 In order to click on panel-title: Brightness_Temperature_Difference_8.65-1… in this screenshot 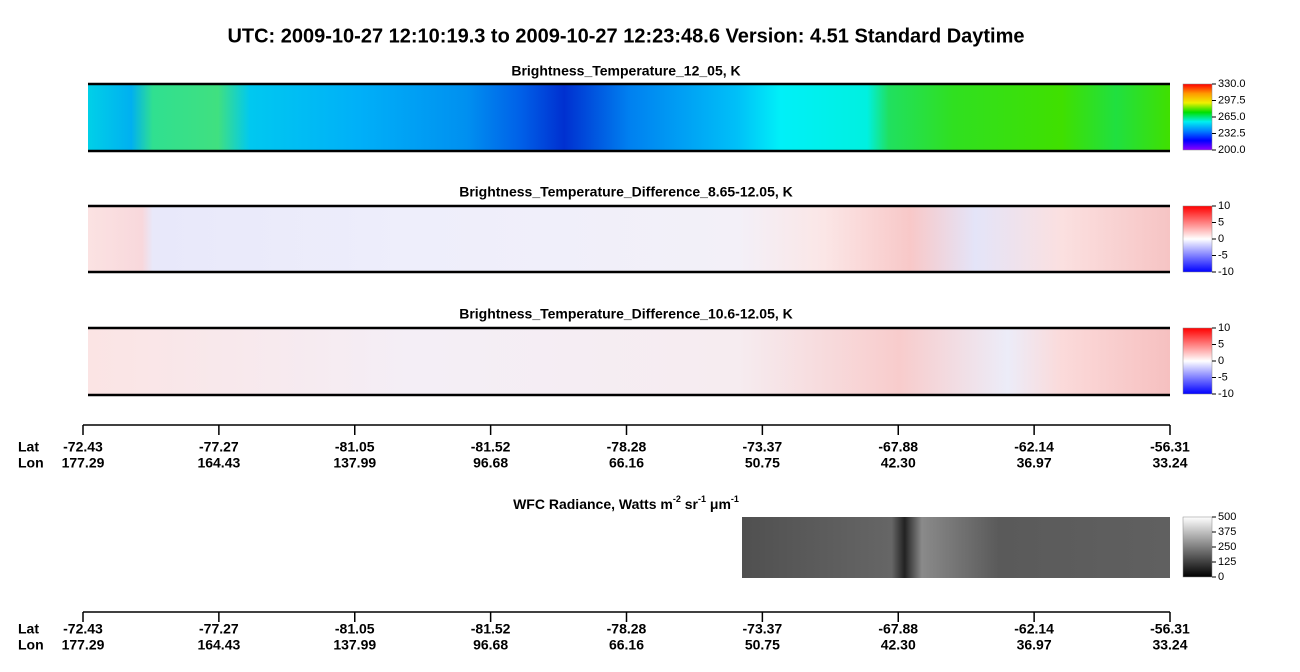, I will do `click(626, 192)`.